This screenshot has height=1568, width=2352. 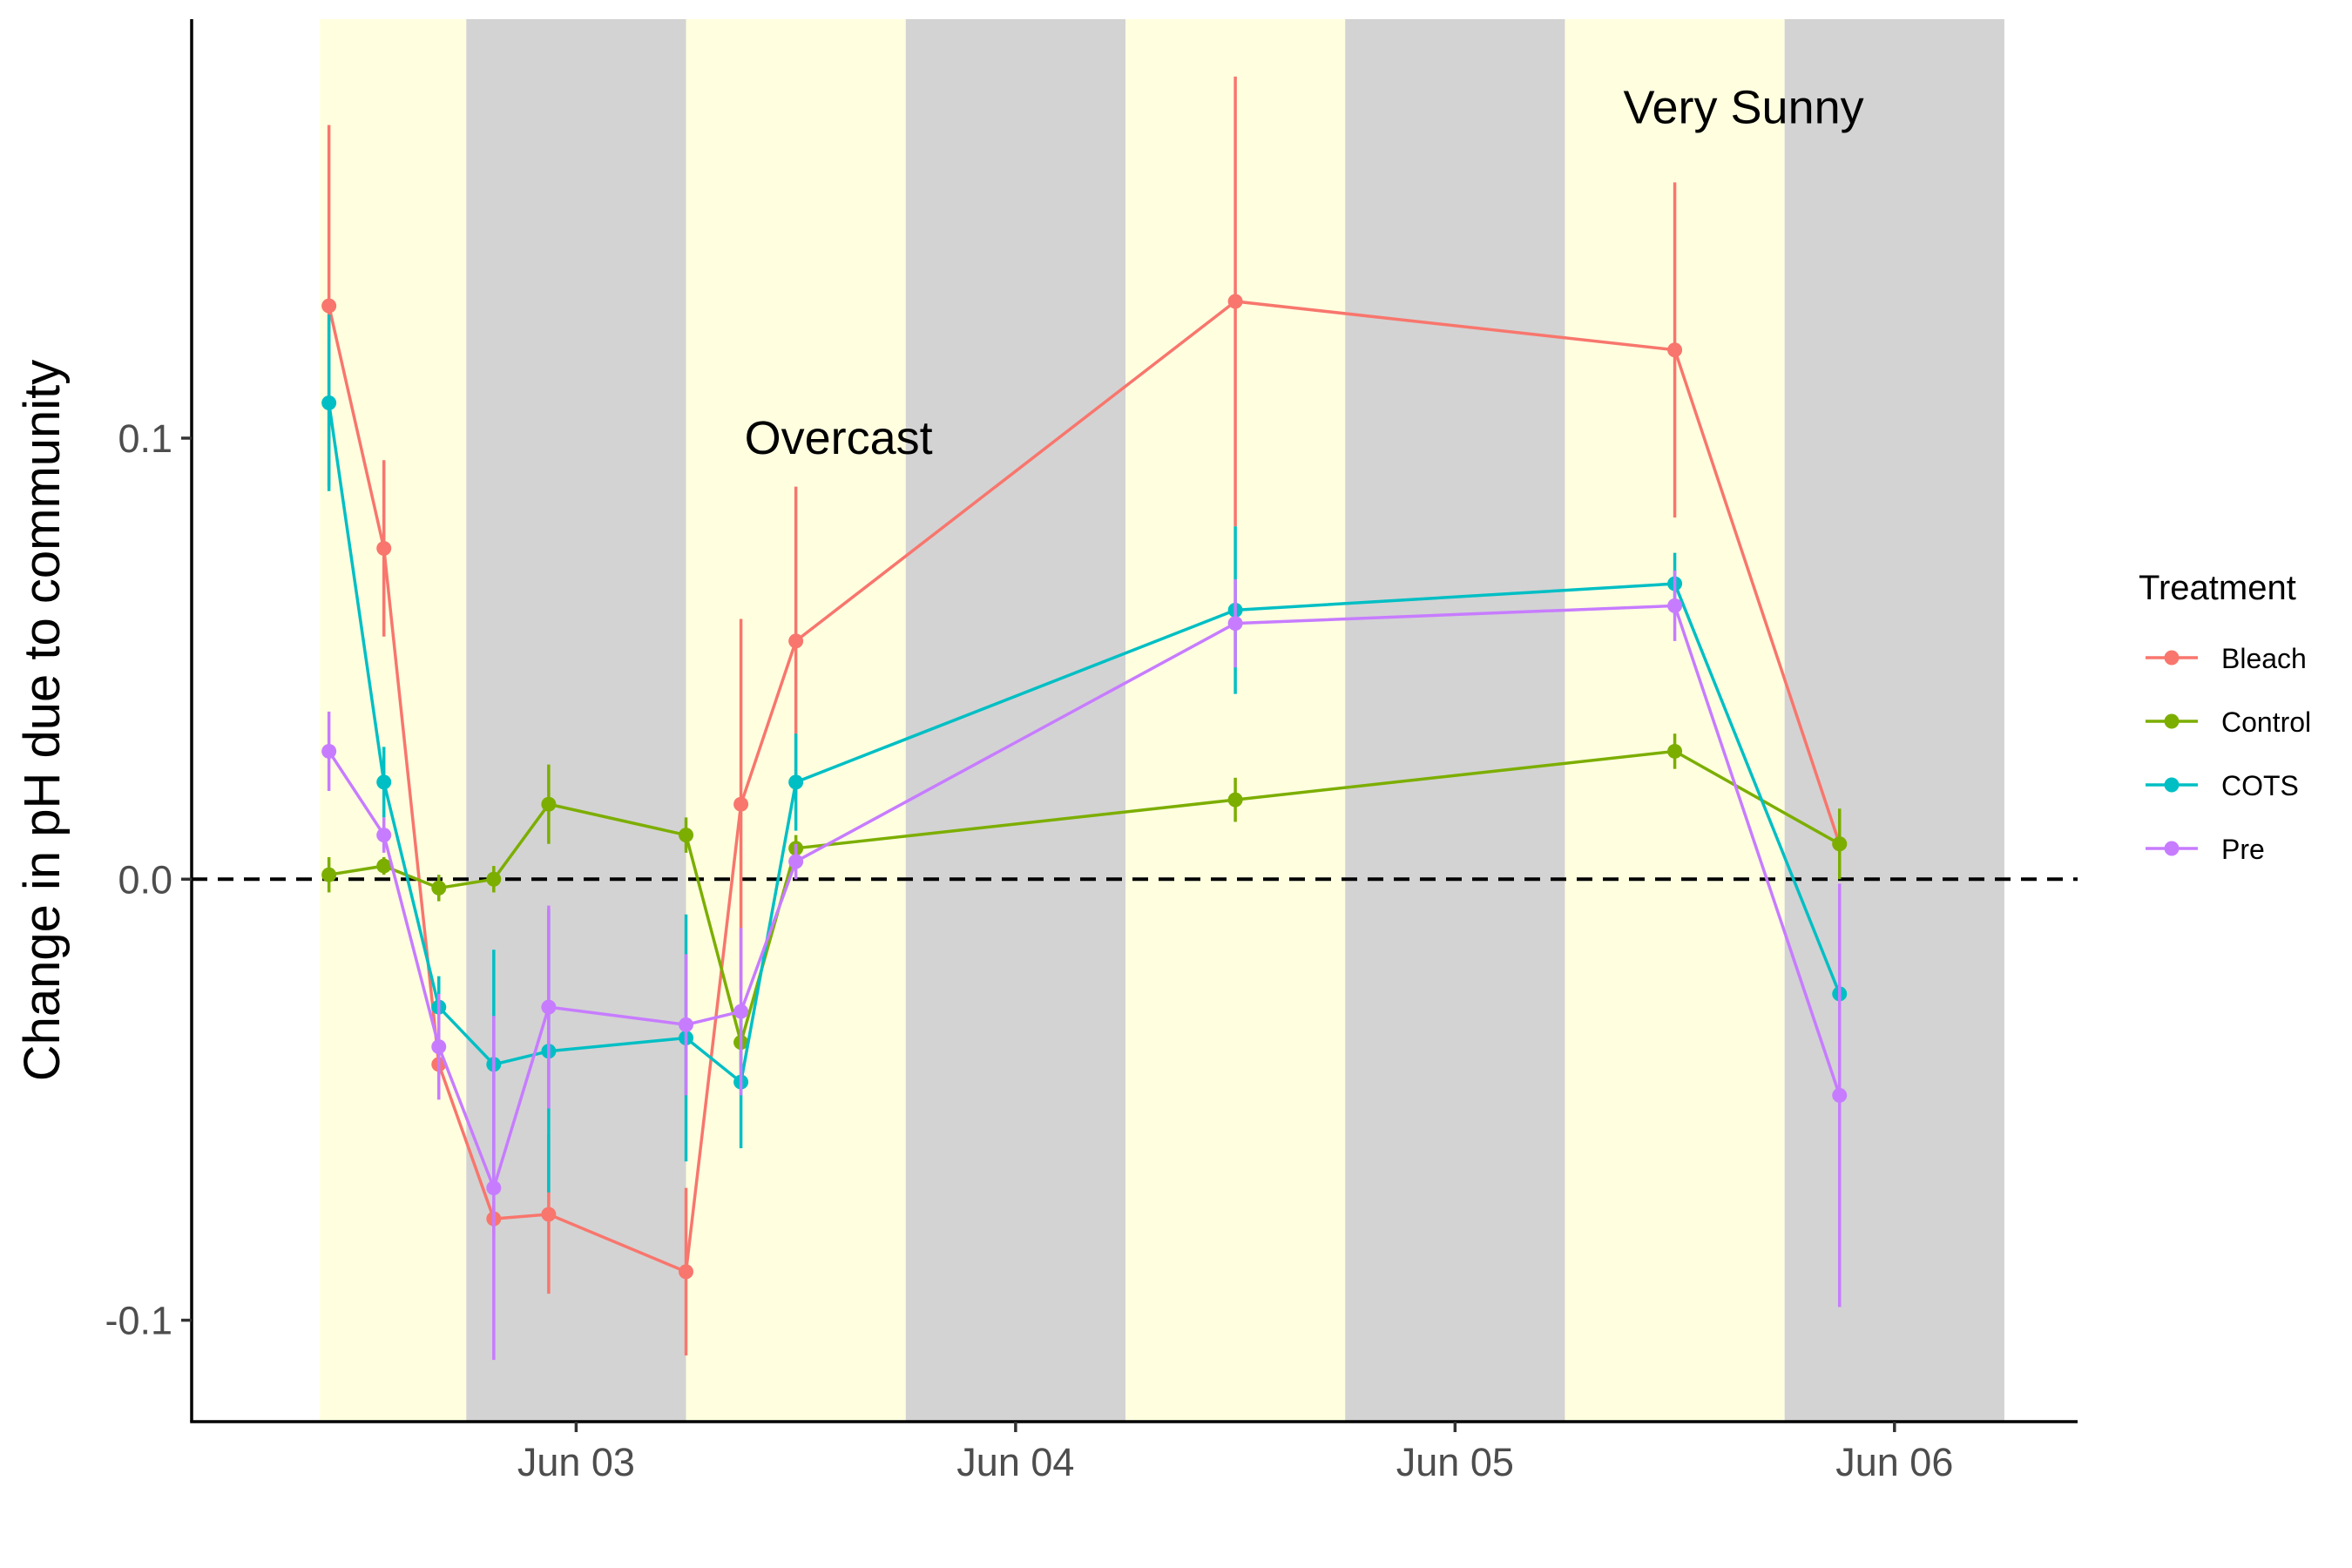 What do you see at coordinates (1743, 107) in the screenshot?
I see `annotation-label: Very Sunny` at bounding box center [1743, 107].